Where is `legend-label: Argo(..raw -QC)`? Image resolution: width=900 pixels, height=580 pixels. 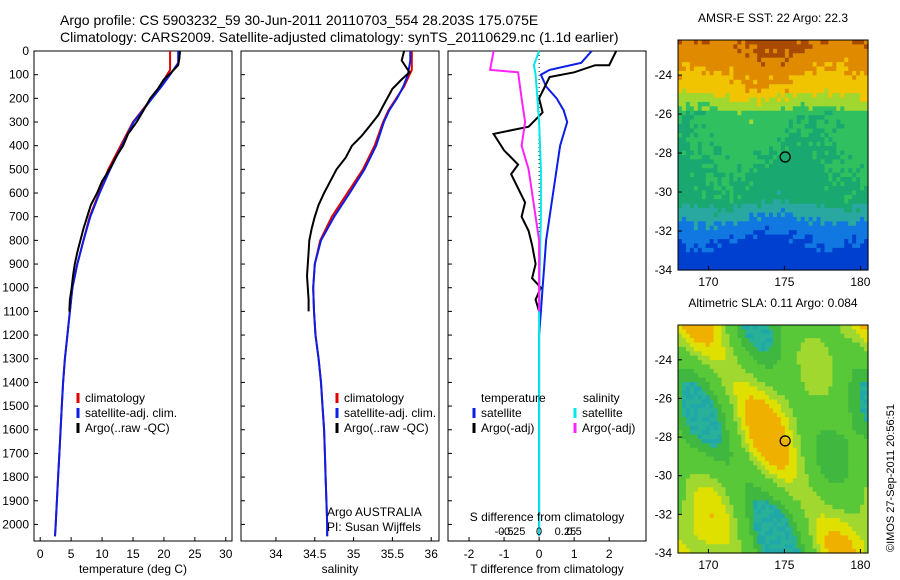 legend-label: Argo(..raw -QC) is located at coordinates (386, 428).